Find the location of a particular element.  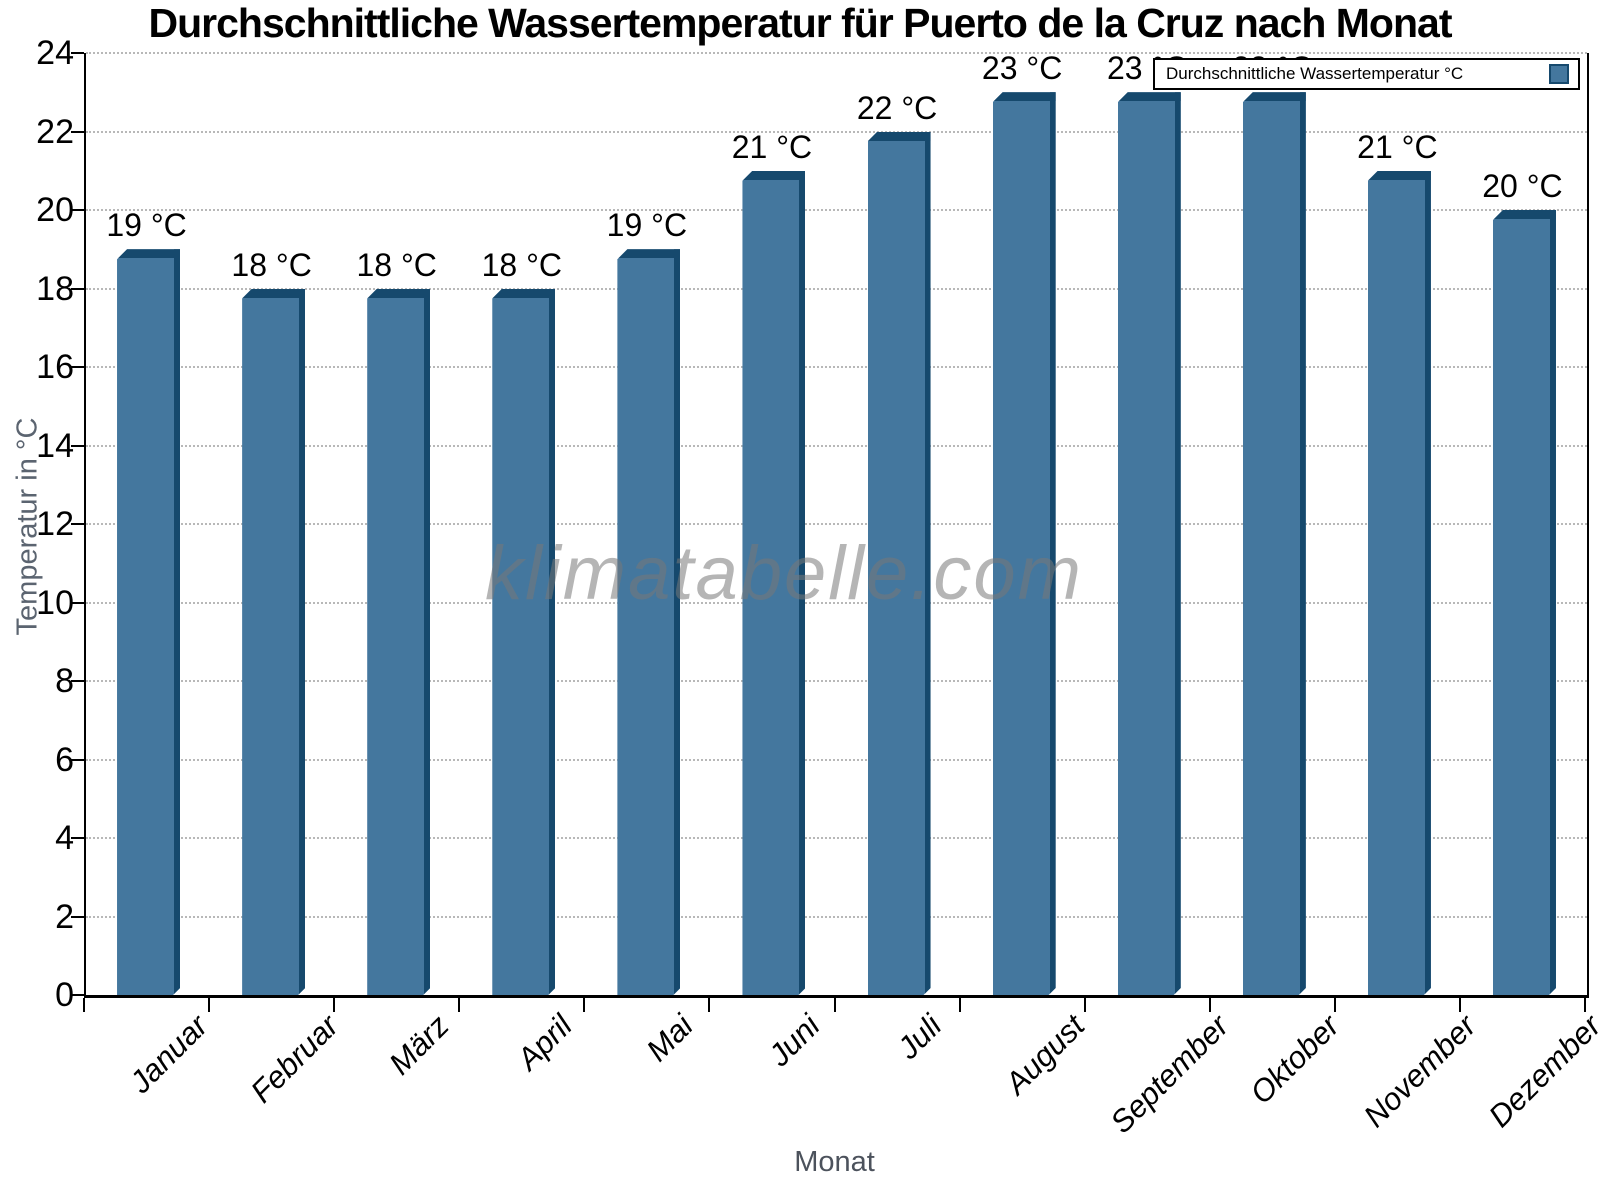

x-tick-label-Juni: Juni is located at coordinates (794, 1040).